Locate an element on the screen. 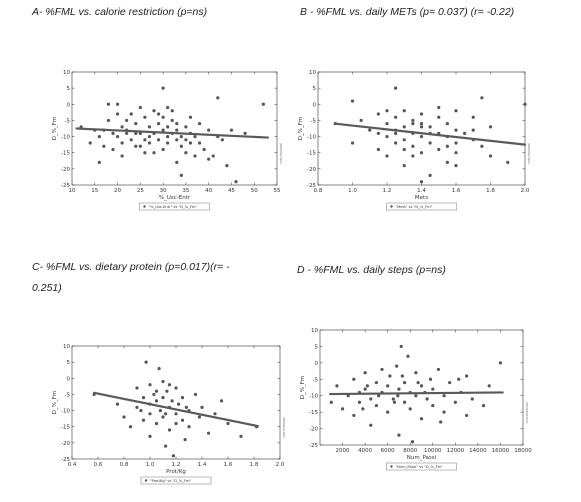  y-tick-label: -5 is located at coordinates (68, 395).